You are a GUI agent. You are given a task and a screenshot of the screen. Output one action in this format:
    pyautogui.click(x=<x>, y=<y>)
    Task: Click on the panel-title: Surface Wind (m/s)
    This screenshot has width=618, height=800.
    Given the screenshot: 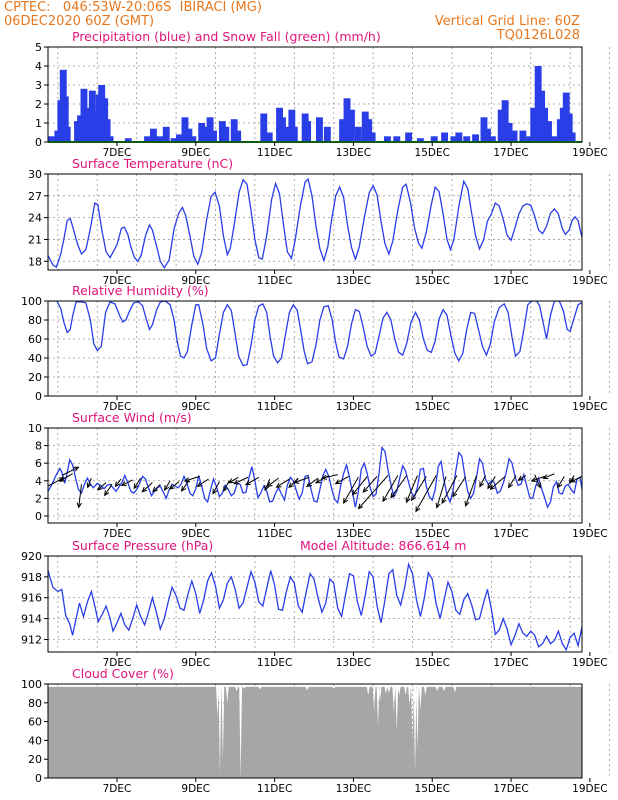 What is the action you would take?
    pyautogui.click(x=132, y=417)
    